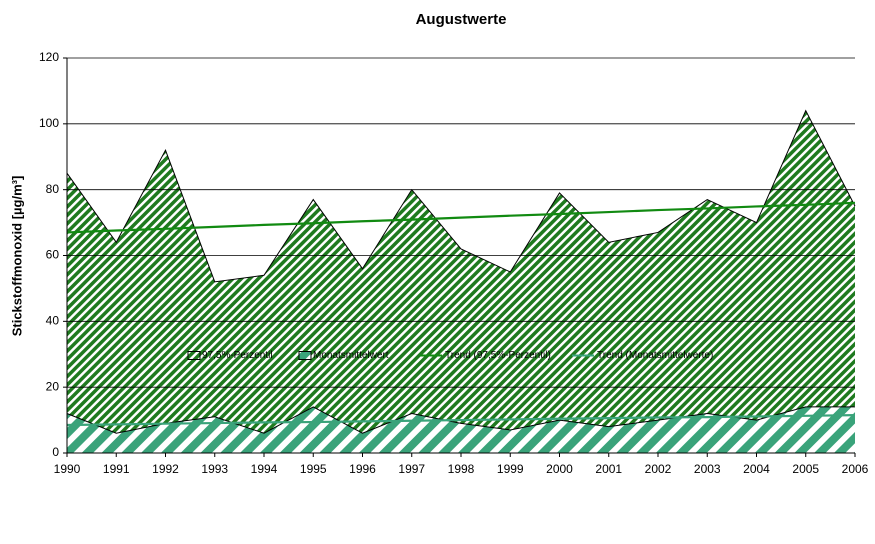  What do you see at coordinates (461, 19) in the screenshot?
I see `chart-title: Augustwerte` at bounding box center [461, 19].